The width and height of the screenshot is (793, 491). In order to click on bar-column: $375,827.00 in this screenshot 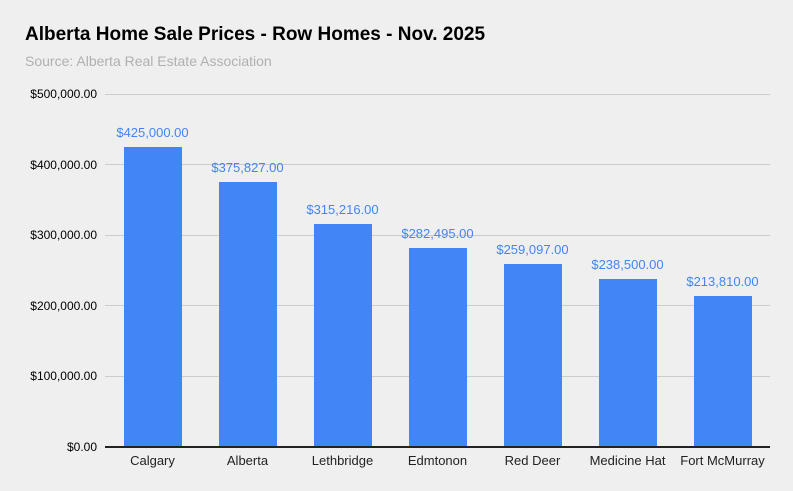, I will do `click(247, 270)`.